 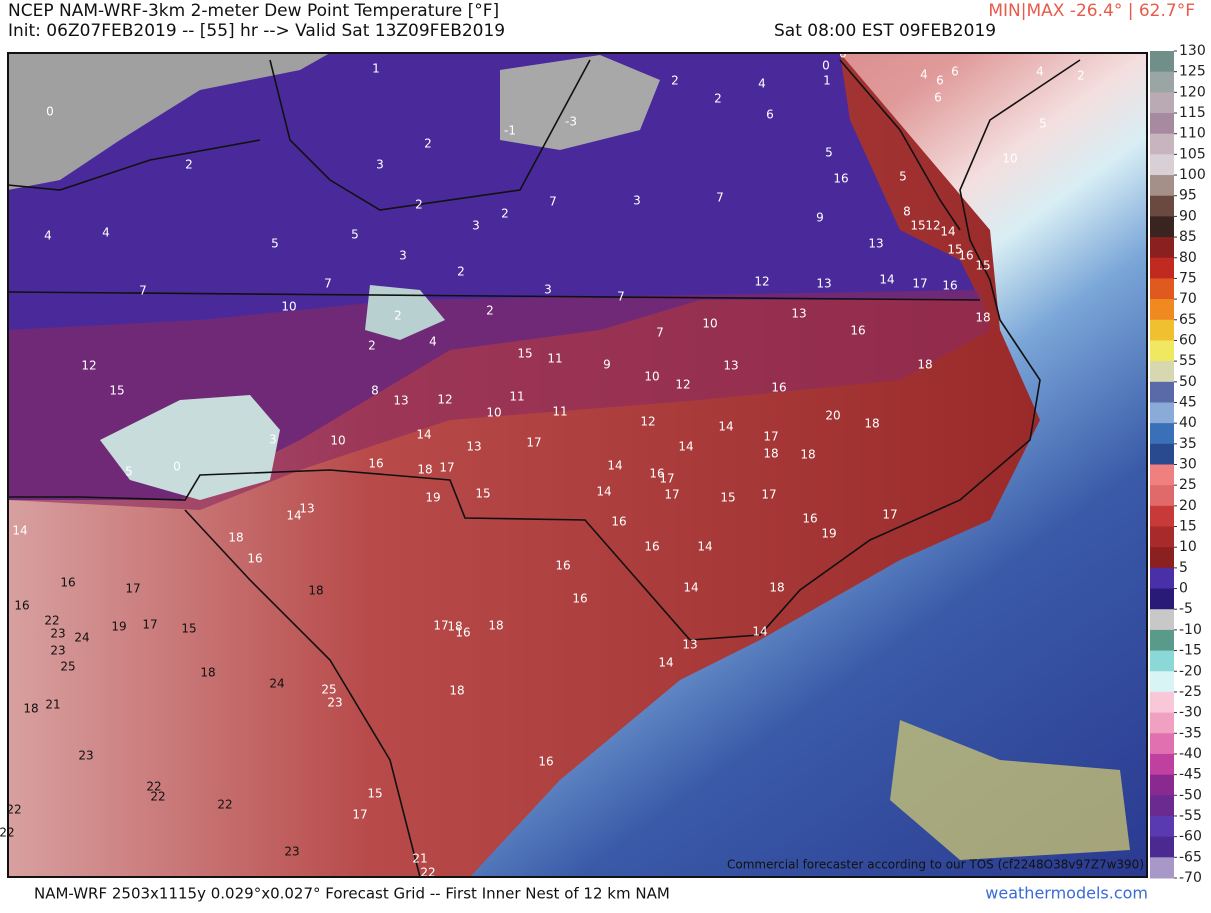 I want to click on colorbar-tick-label: 120, so click(x=1192, y=92).